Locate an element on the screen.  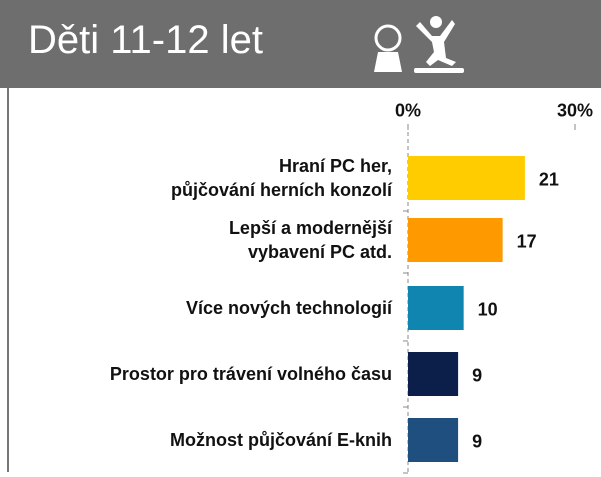
data-label: 10 is located at coordinates (487, 309).